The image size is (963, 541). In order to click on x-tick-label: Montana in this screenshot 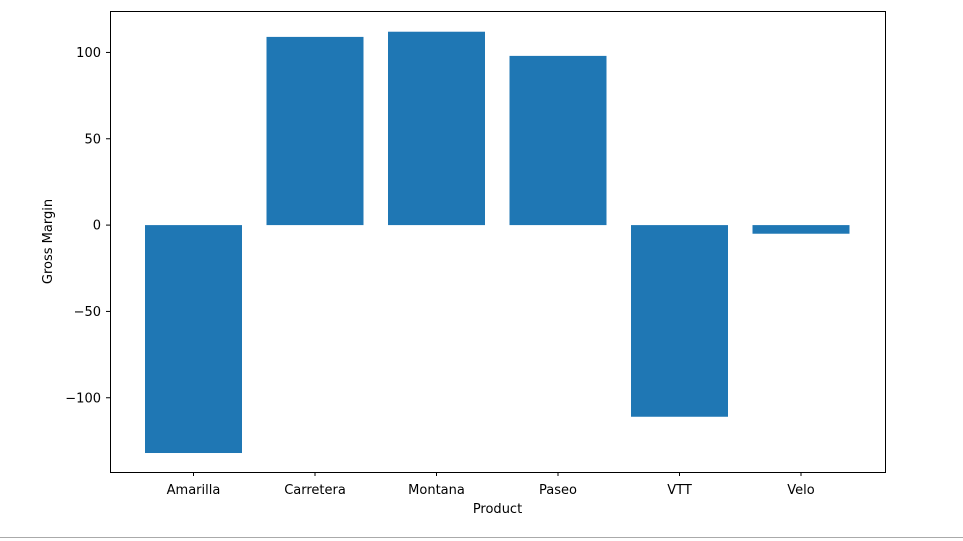, I will do `click(436, 490)`.